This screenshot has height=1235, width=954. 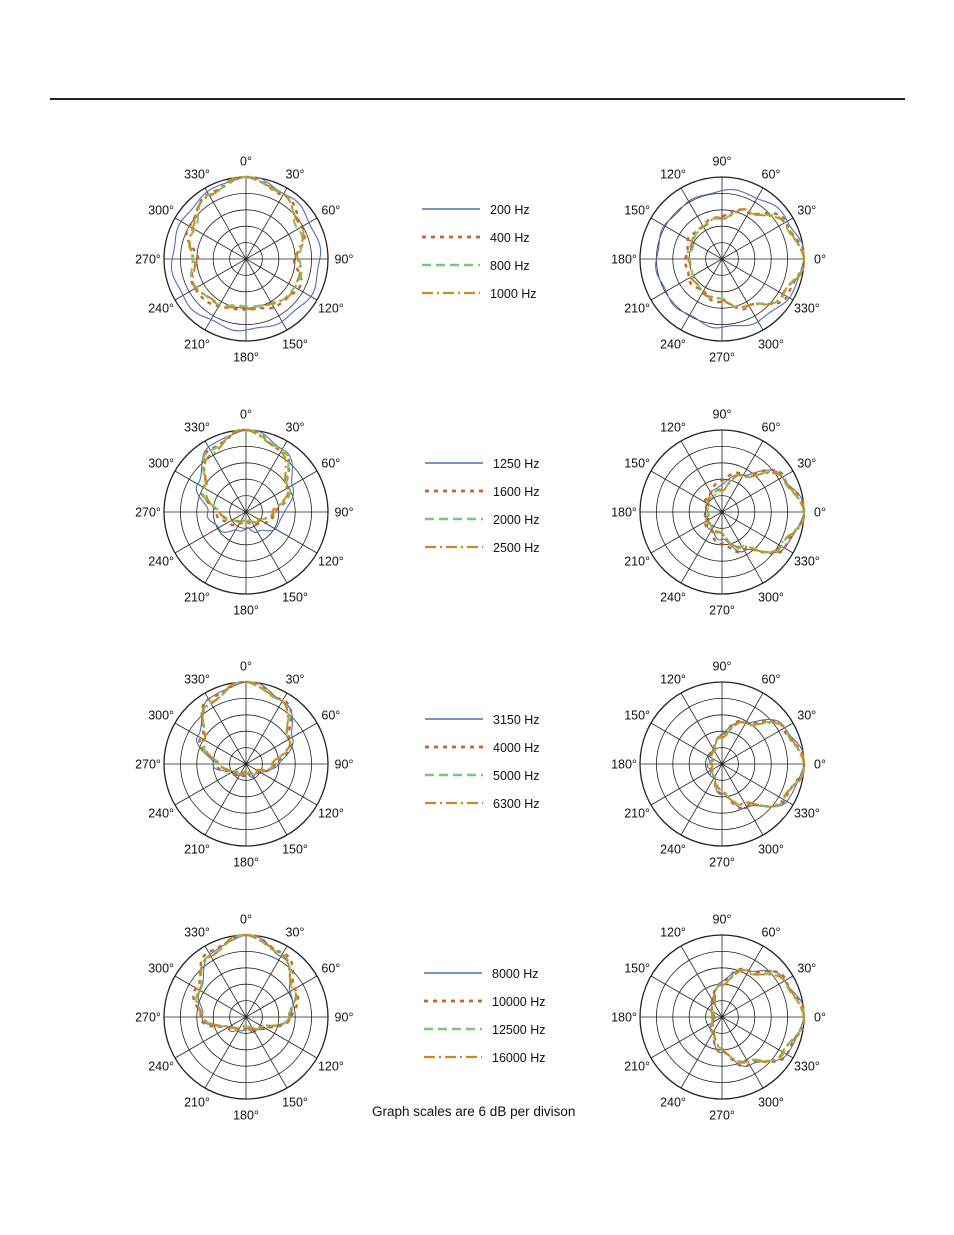 I want to click on legend-entry: 4000 Hz, so click(x=516, y=748).